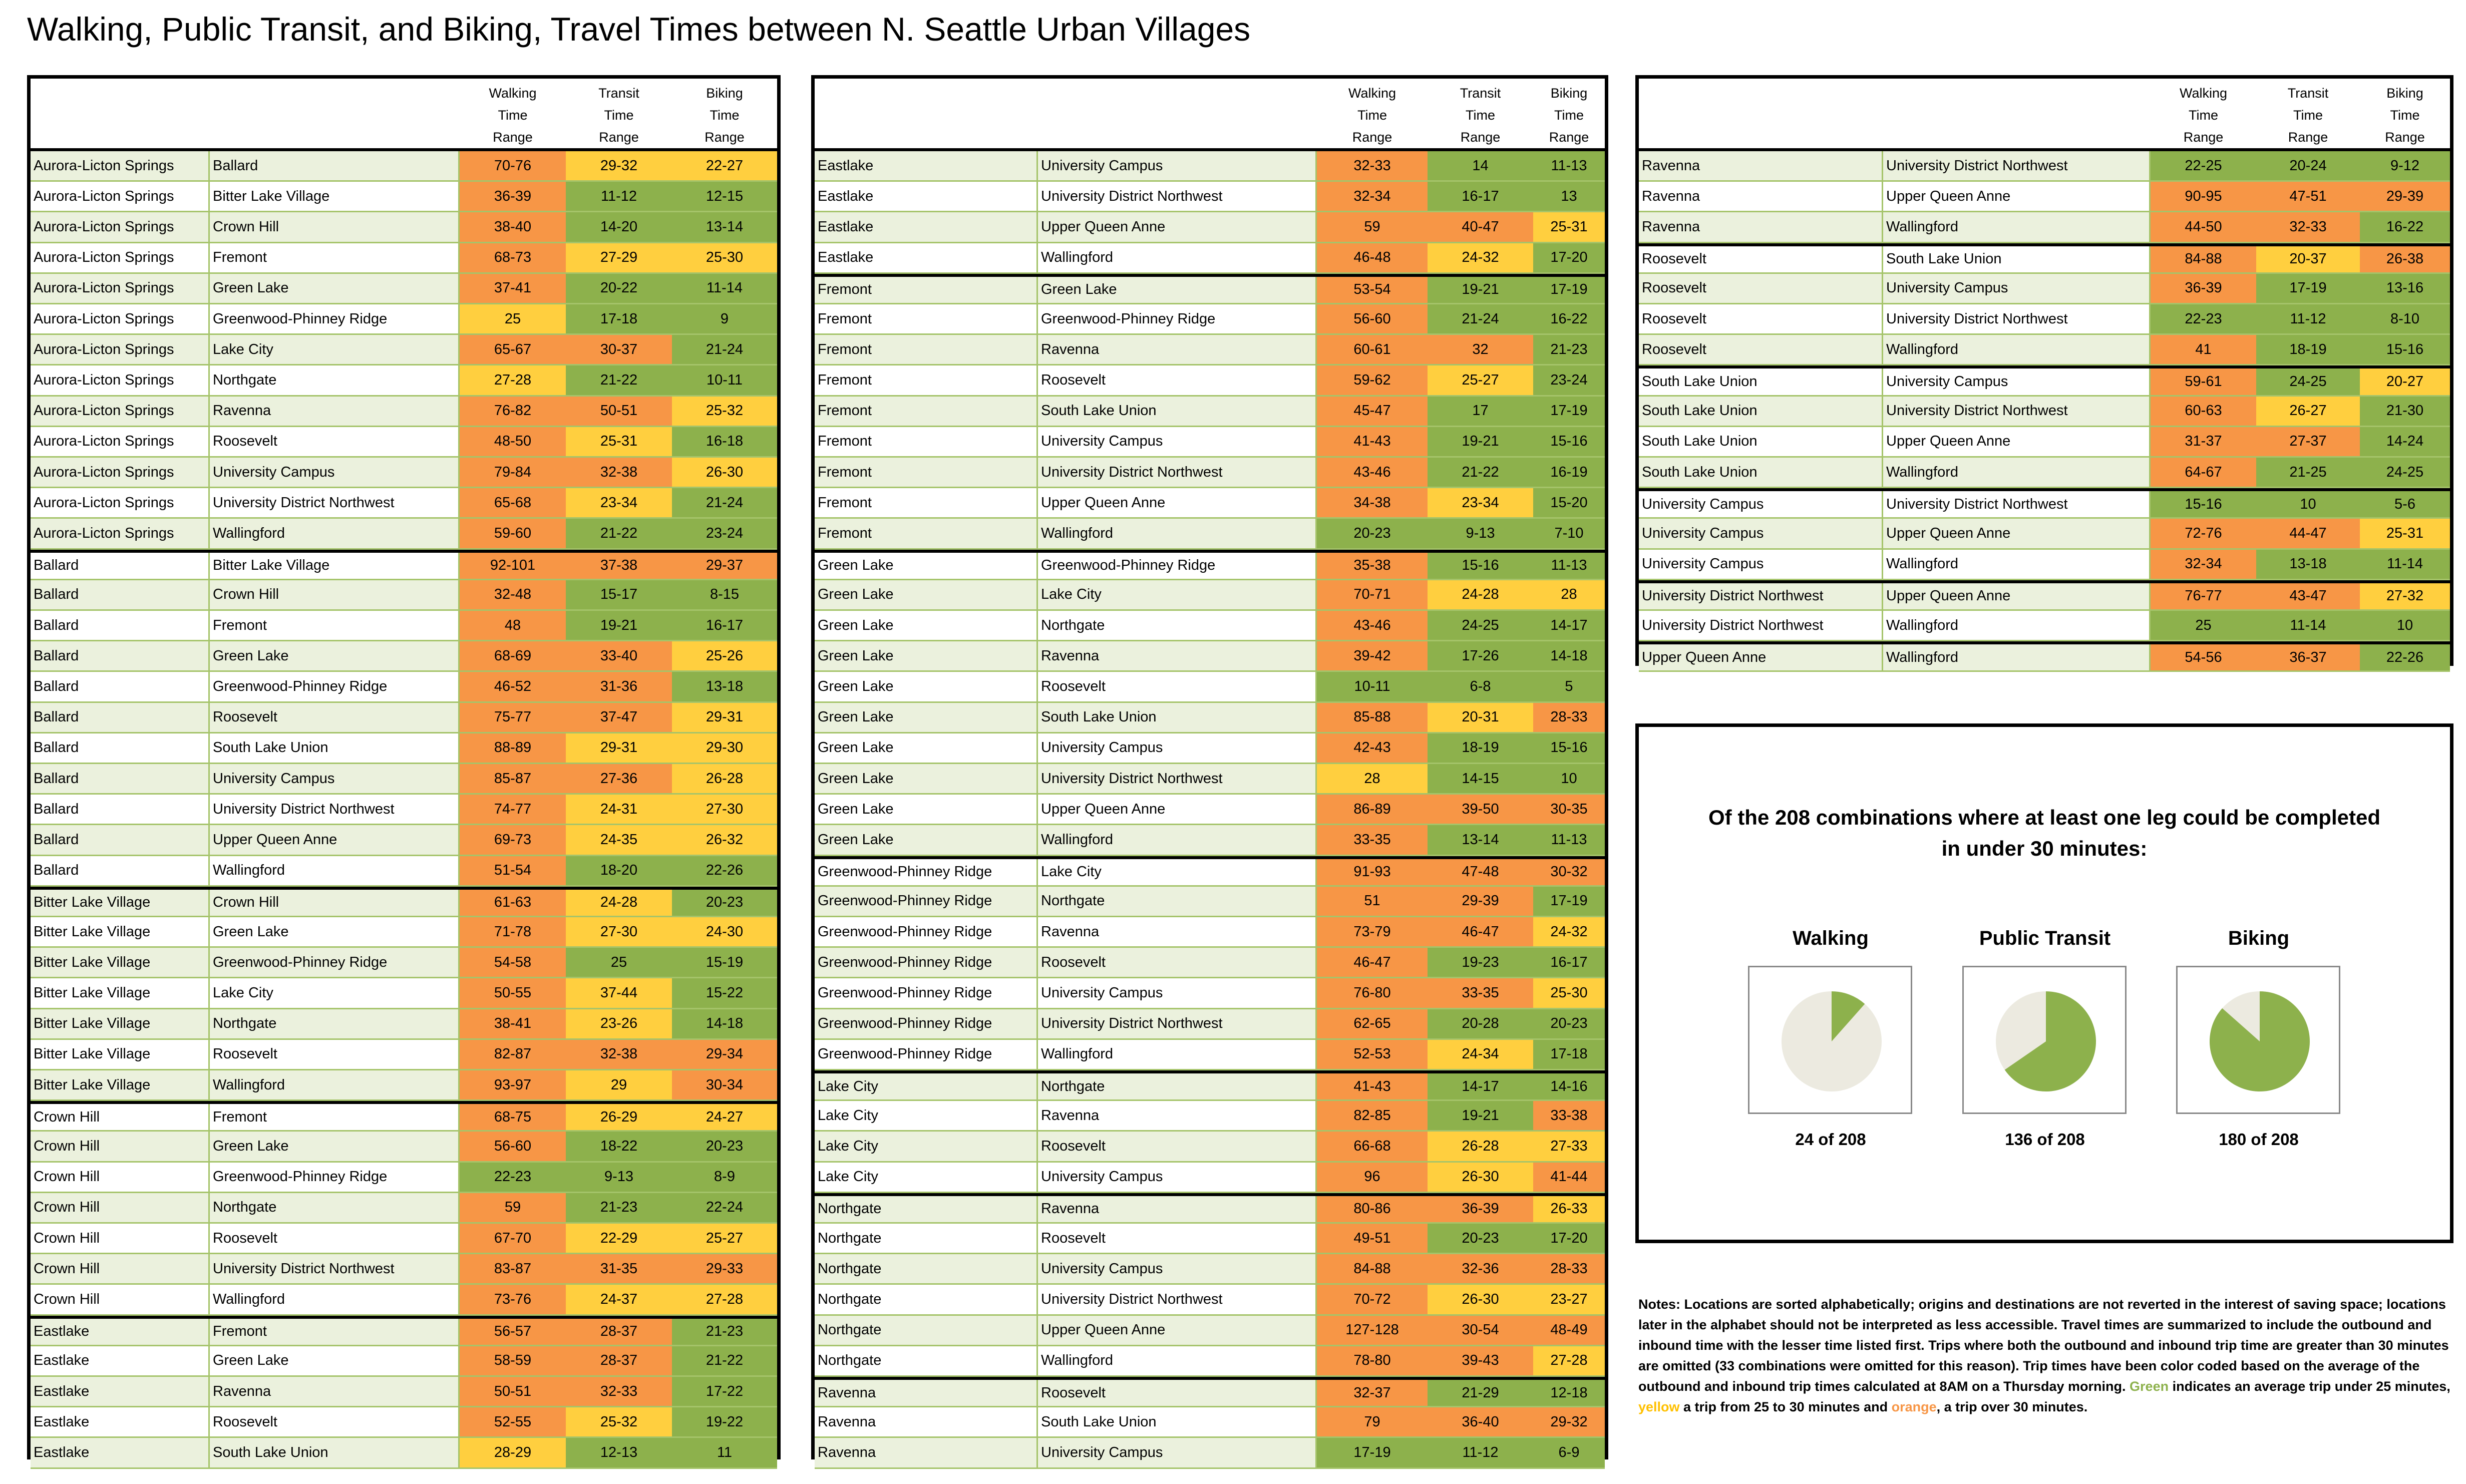 This screenshot has width=2466, height=1484. I want to click on biking-time-cell: 22-26, so click(725, 870).